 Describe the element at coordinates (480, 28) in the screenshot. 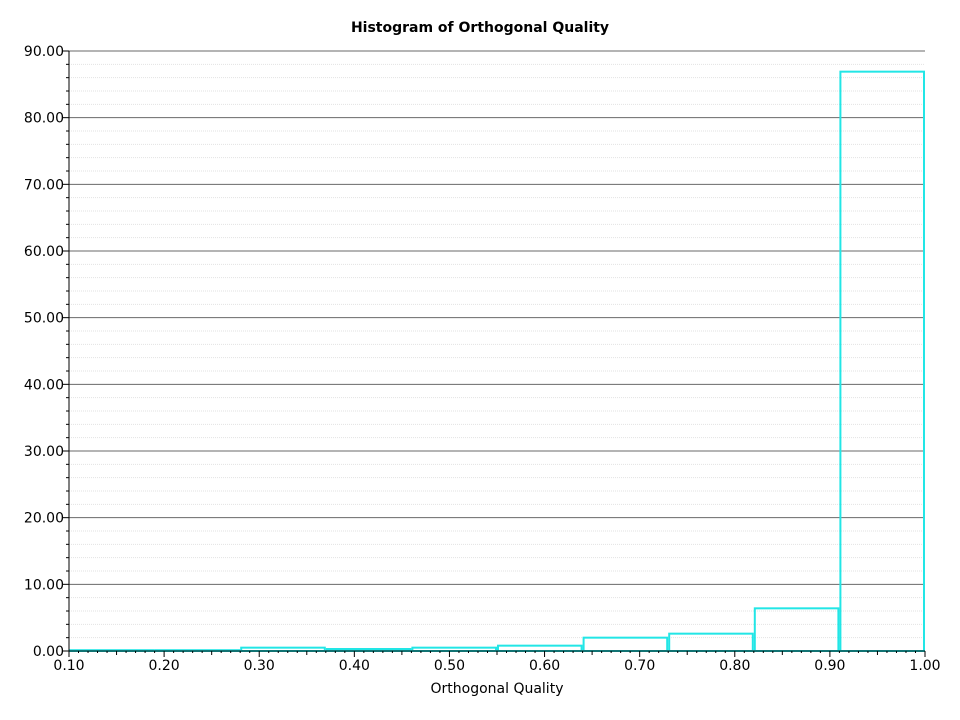

I see `chart-title: Histogram of Orthogonal Quality` at that location.